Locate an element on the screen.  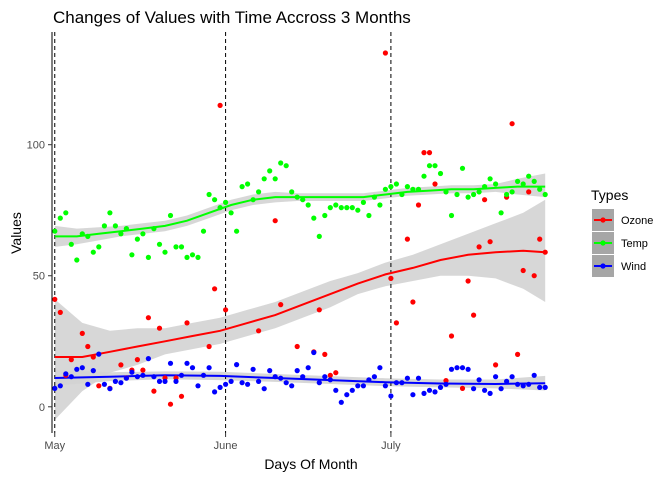
legend-point-wind is located at coordinates (603, 266).